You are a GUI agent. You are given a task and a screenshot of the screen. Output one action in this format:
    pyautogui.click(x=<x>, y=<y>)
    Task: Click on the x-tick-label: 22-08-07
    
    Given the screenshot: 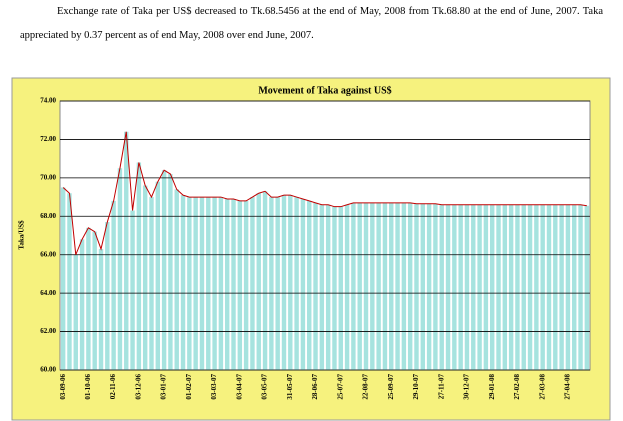 What is the action you would take?
    pyautogui.click(x=366, y=387)
    